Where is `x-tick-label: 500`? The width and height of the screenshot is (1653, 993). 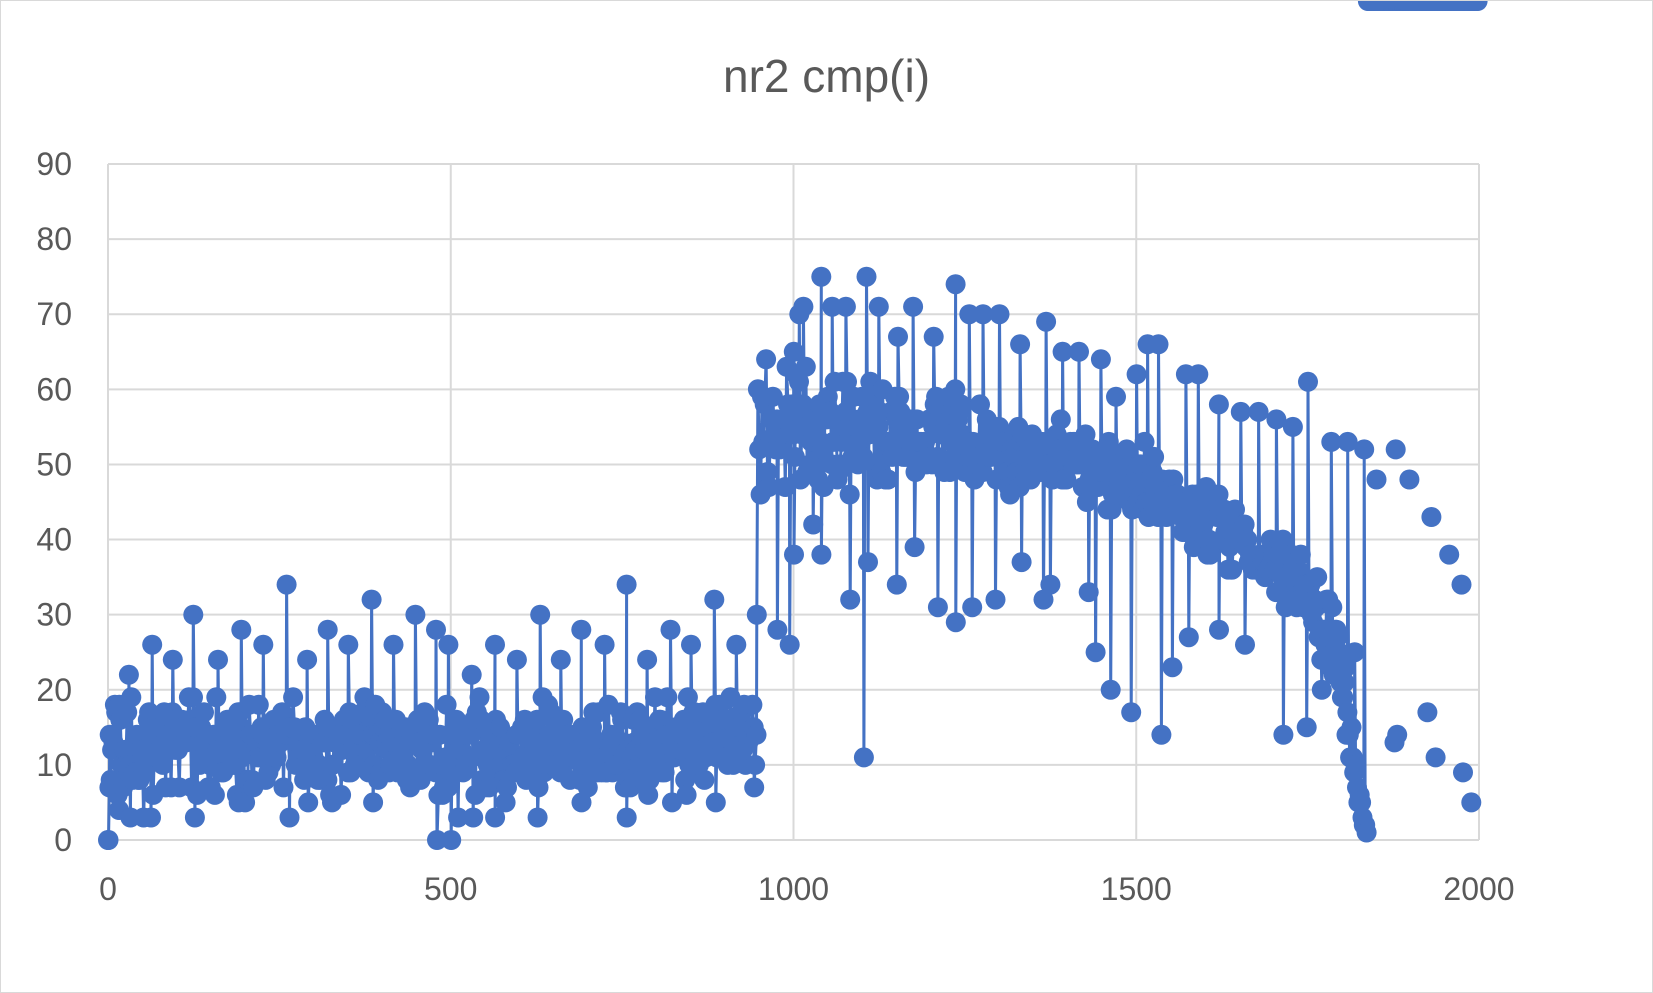 x-tick-label: 500 is located at coordinates (450, 889).